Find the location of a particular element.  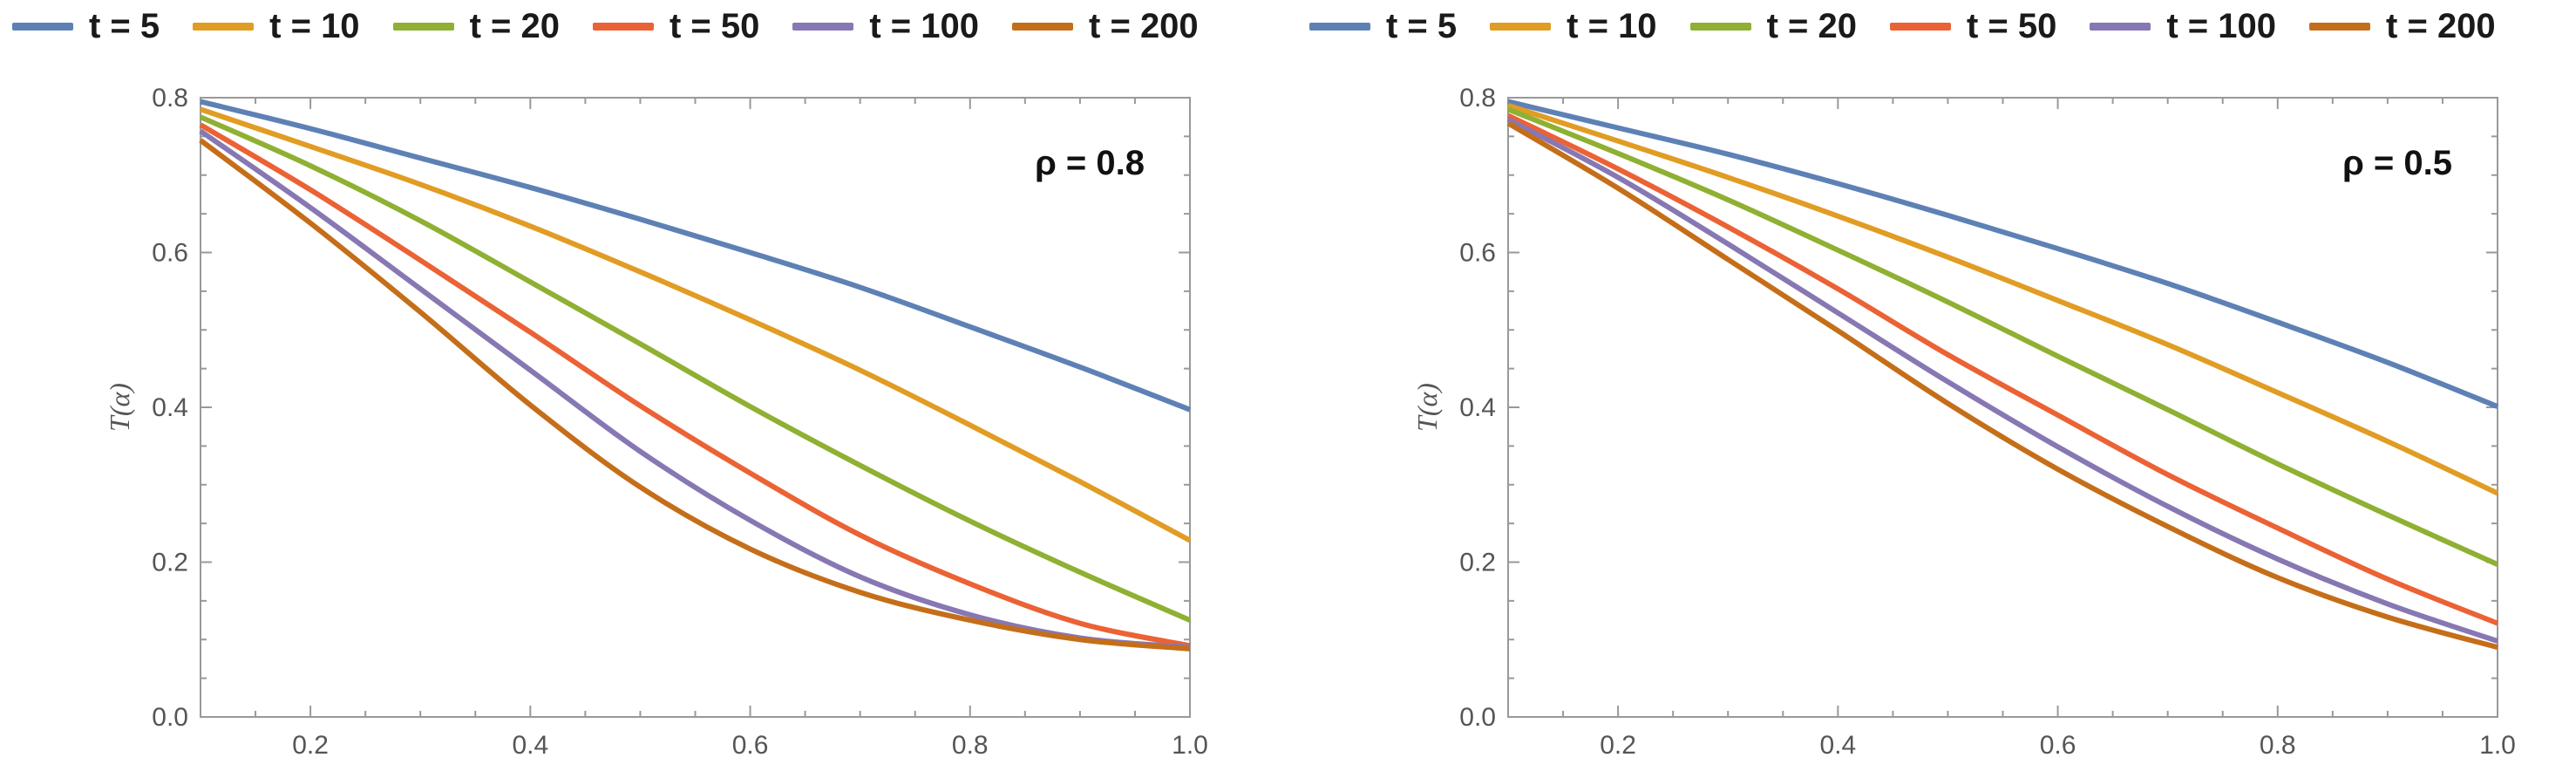

right-legend-item: t = 5 is located at coordinates (1383, 26).